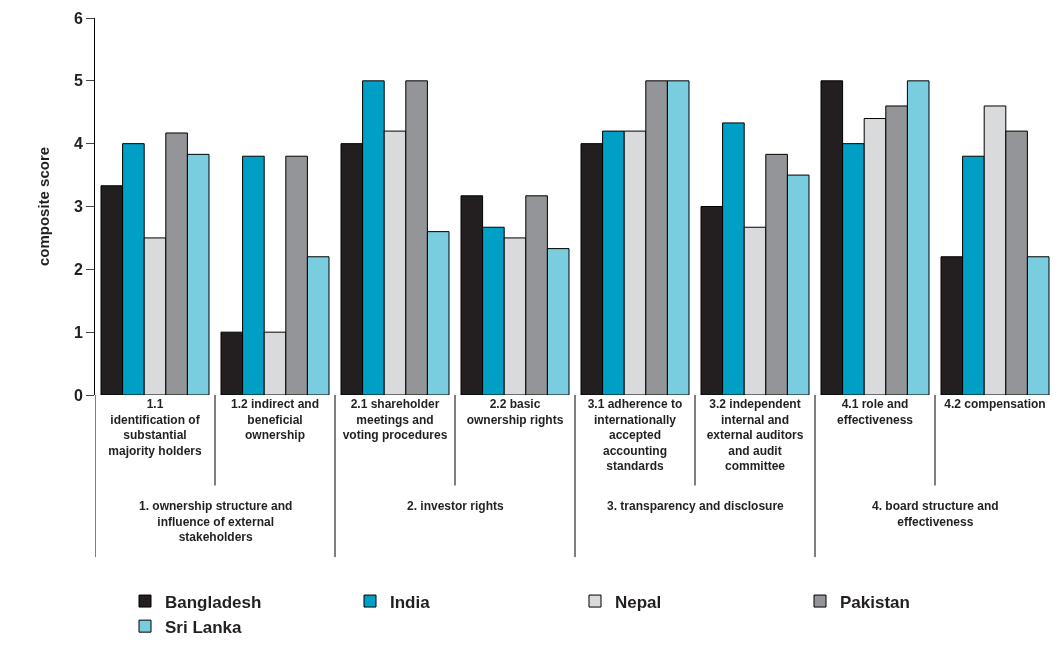 This screenshot has width=1060, height=650. What do you see at coordinates (78, 81) in the screenshot?
I see `y-tick-label: 5` at bounding box center [78, 81].